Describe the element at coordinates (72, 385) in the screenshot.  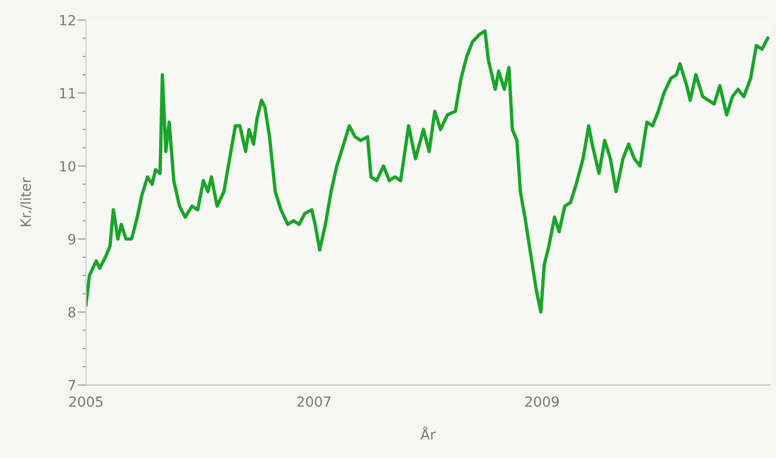
I see `y-tick-label: 7` at that location.